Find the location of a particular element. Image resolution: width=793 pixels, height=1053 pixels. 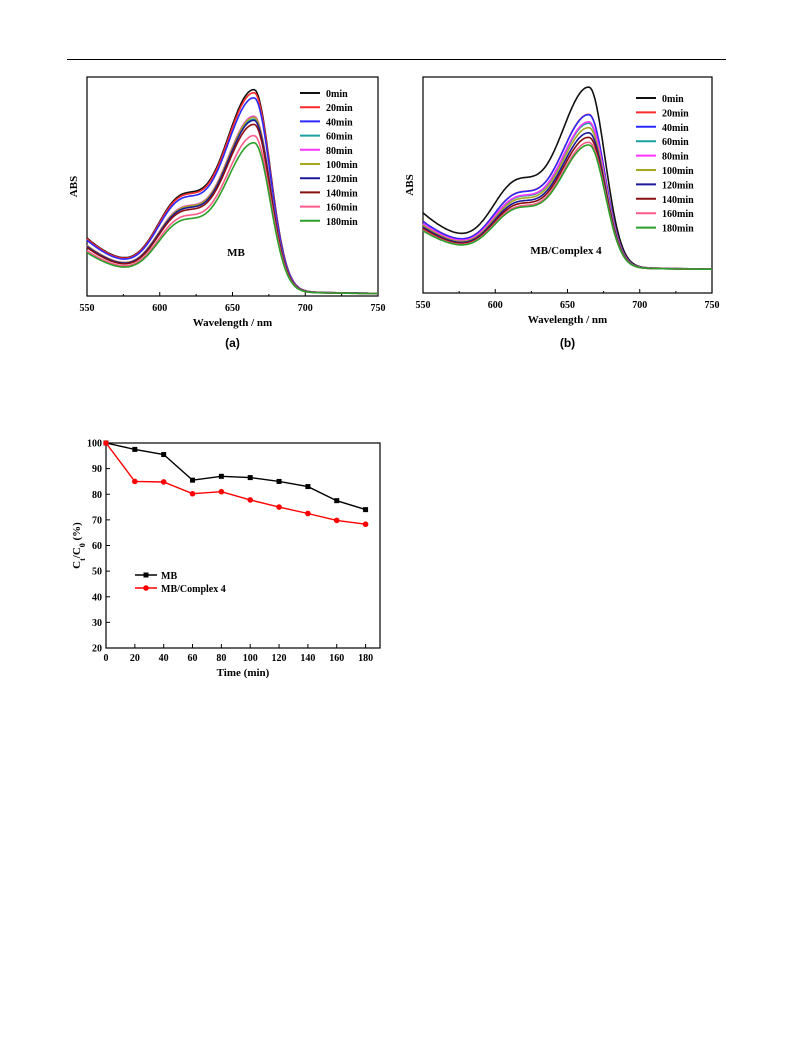

y-tick-label: 50 is located at coordinates (97, 572).